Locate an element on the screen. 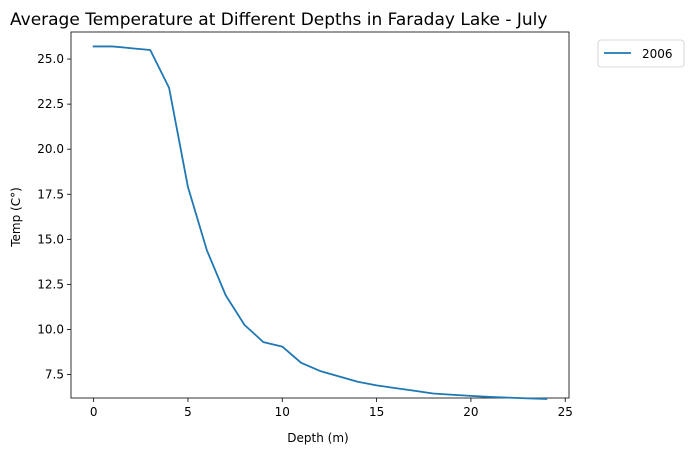  y-tick-label: 20.0 is located at coordinates (50, 149).